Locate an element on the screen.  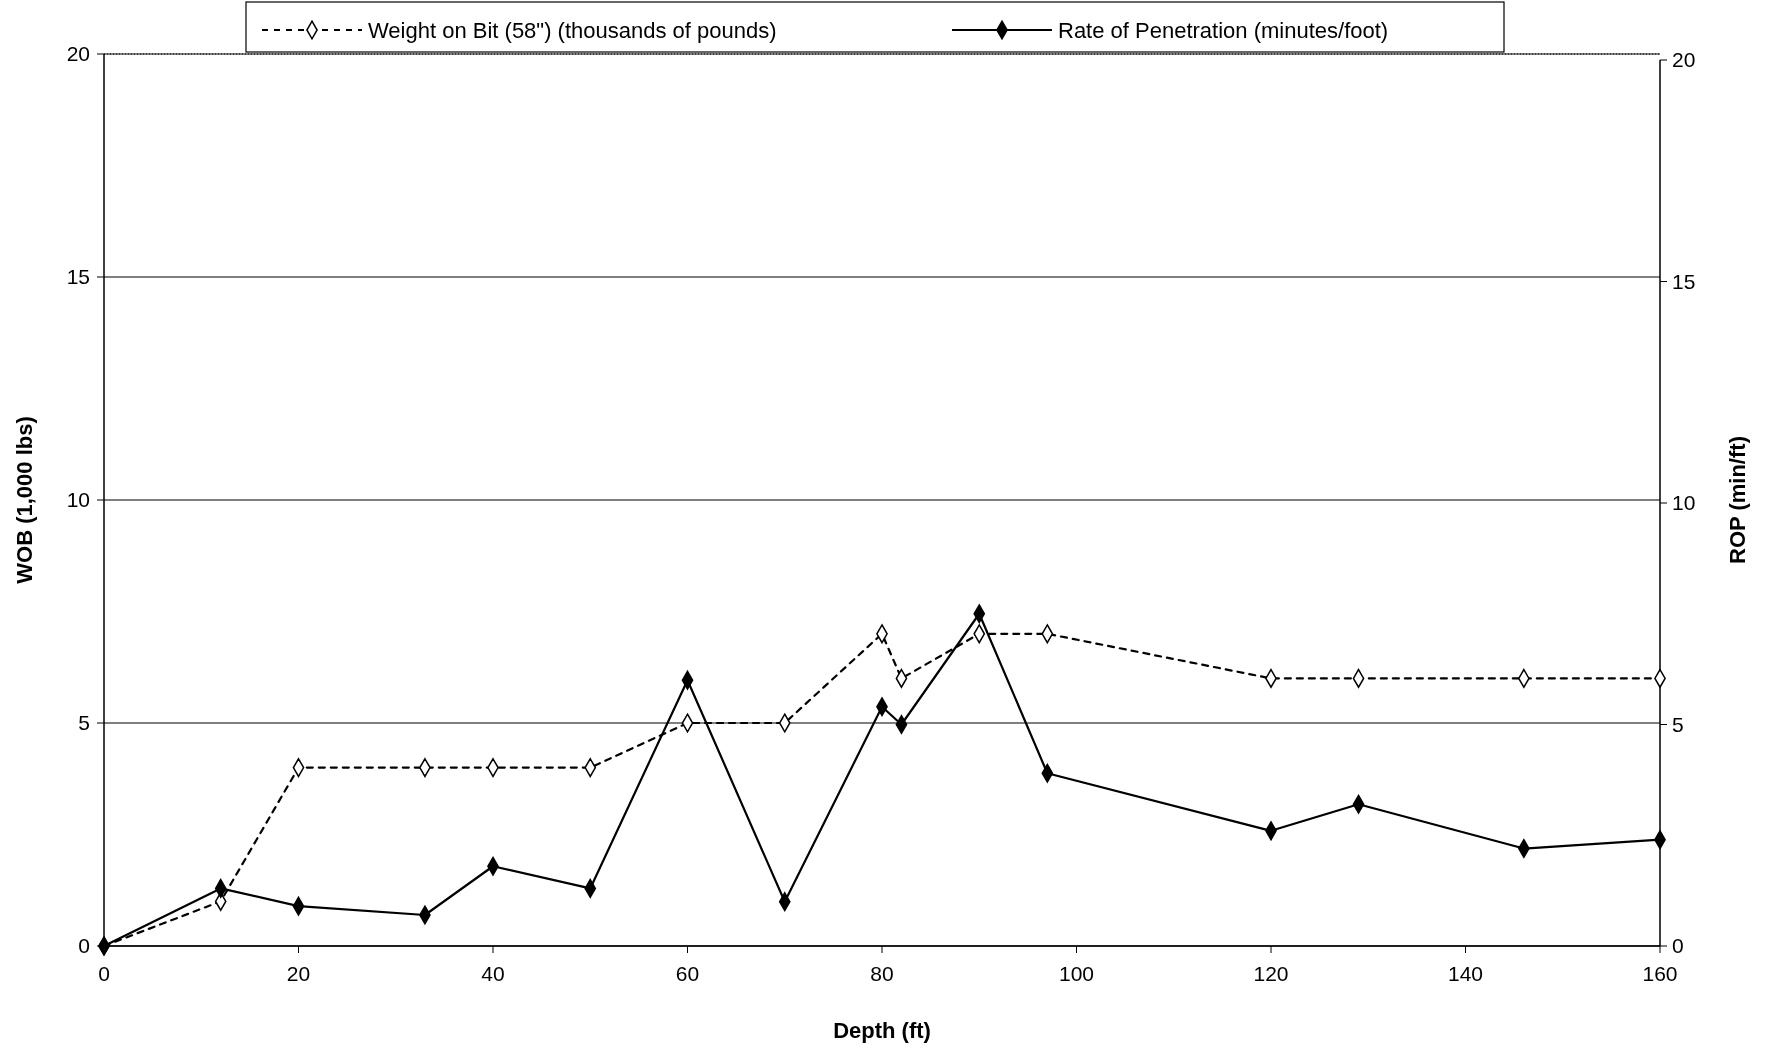
x-tick-label: 100 is located at coordinates (1076, 973).